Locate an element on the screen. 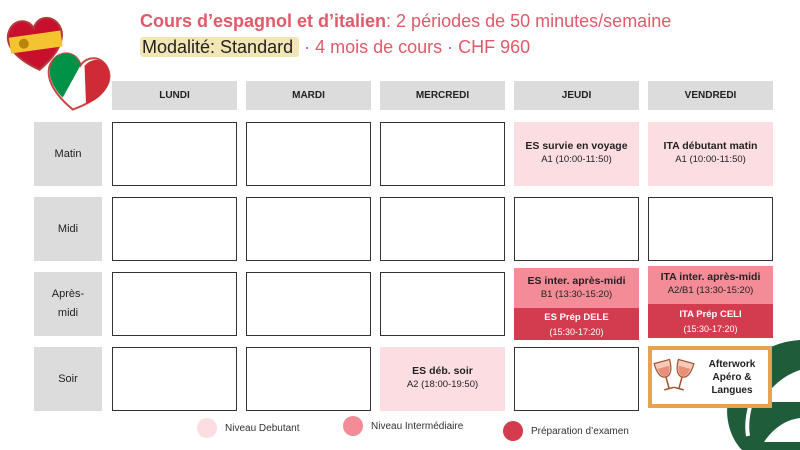  cell-vendredi-midi is located at coordinates (710, 229).